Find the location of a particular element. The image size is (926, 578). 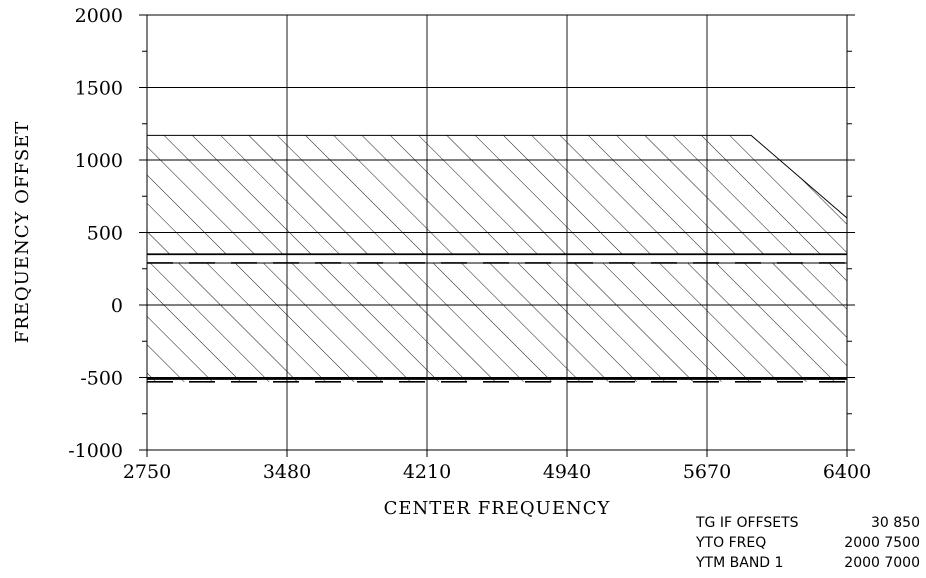

y-tick-label-5: 1500 is located at coordinates (99, 89).